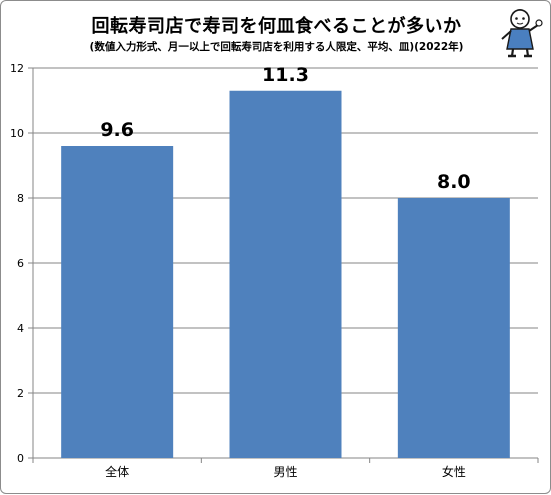 The width and height of the screenshot is (551, 495). I want to click on chart-subtitle: (数値入力形式、月一以上で回転寿司店を利用する人限定、平均、皿)(2022年), so click(276, 47).